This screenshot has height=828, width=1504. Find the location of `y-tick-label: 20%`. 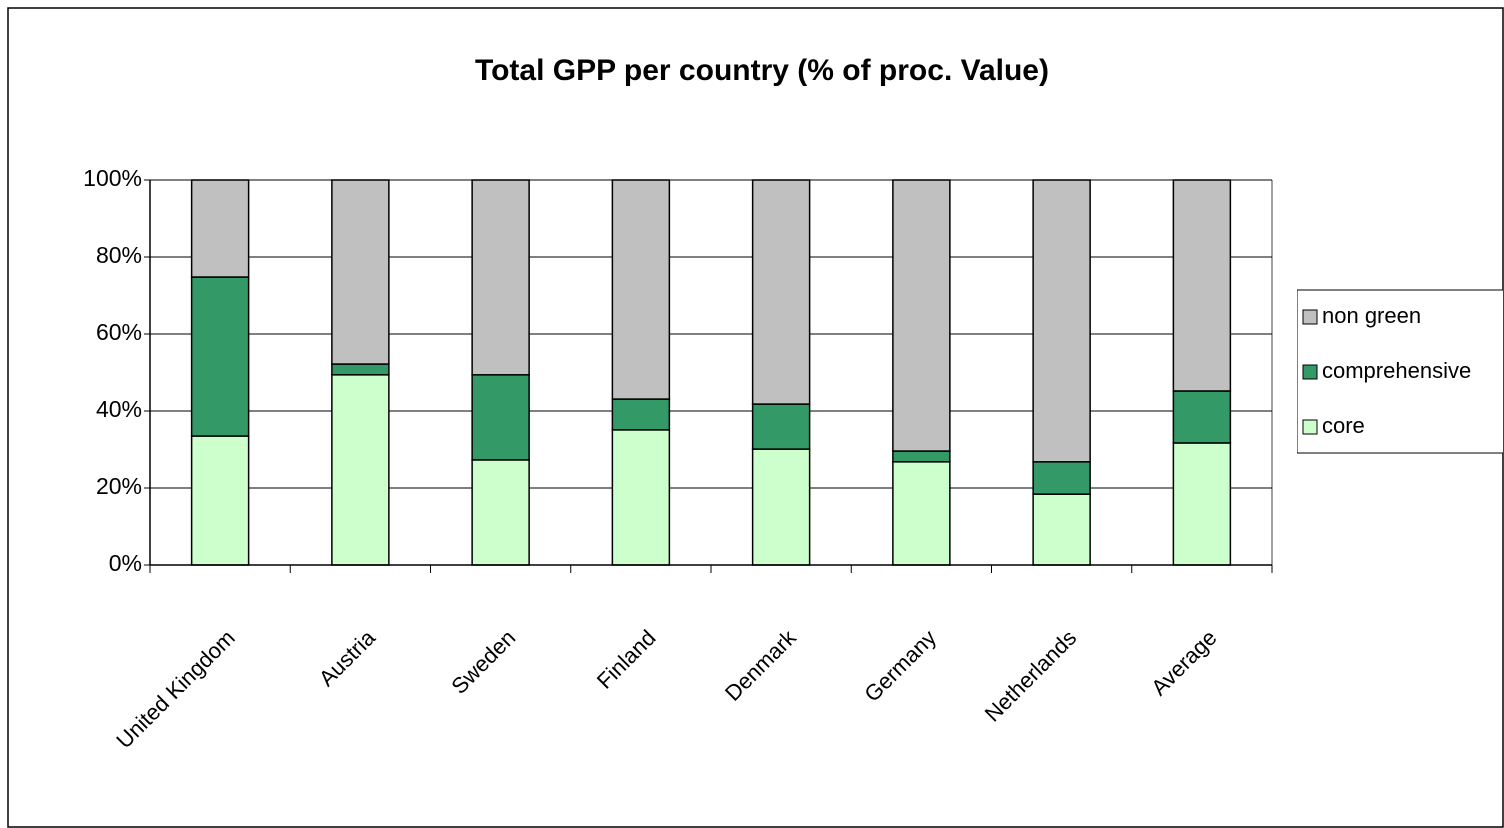

y-tick-label: 20% is located at coordinates (119, 486).